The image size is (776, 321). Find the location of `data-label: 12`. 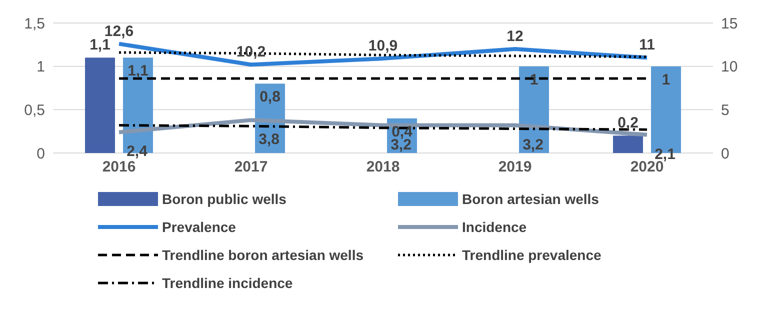

data-label: 12 is located at coordinates (515, 36).